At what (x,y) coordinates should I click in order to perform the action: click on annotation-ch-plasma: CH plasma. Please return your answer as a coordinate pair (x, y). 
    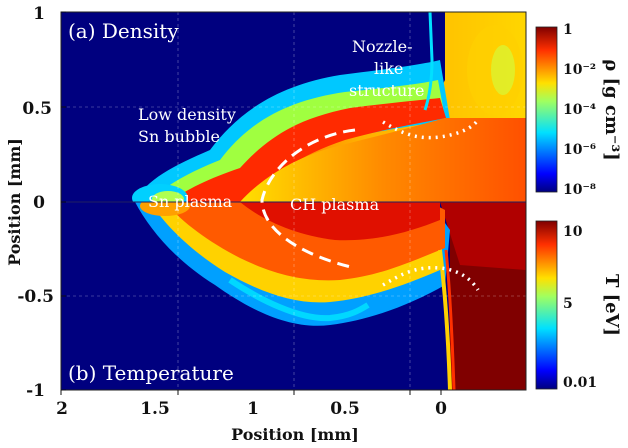
    Looking at the image, I should click on (335, 204).